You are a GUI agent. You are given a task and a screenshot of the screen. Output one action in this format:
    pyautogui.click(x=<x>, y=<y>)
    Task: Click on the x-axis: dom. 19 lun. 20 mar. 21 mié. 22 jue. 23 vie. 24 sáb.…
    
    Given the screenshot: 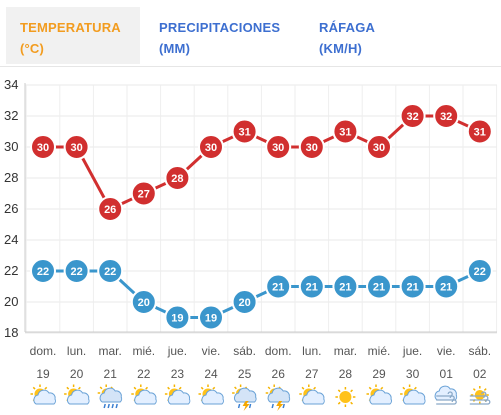 What is the action you would take?
    pyautogui.click(x=260, y=362)
    